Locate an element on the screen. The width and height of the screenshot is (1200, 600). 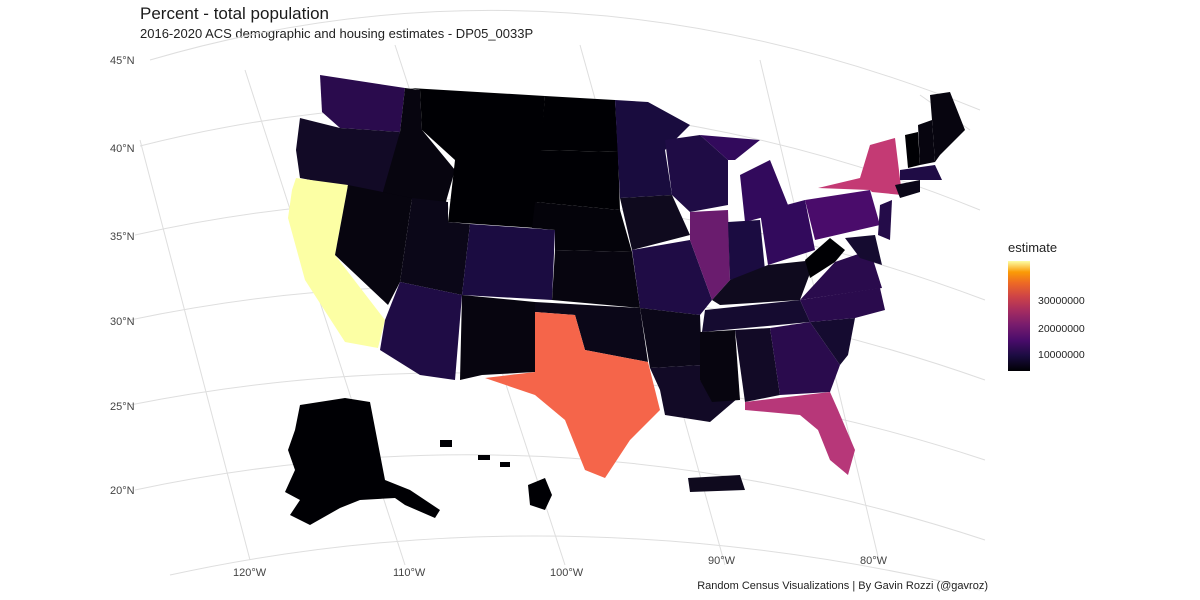
hawaii-region is located at coordinates (496, 475).